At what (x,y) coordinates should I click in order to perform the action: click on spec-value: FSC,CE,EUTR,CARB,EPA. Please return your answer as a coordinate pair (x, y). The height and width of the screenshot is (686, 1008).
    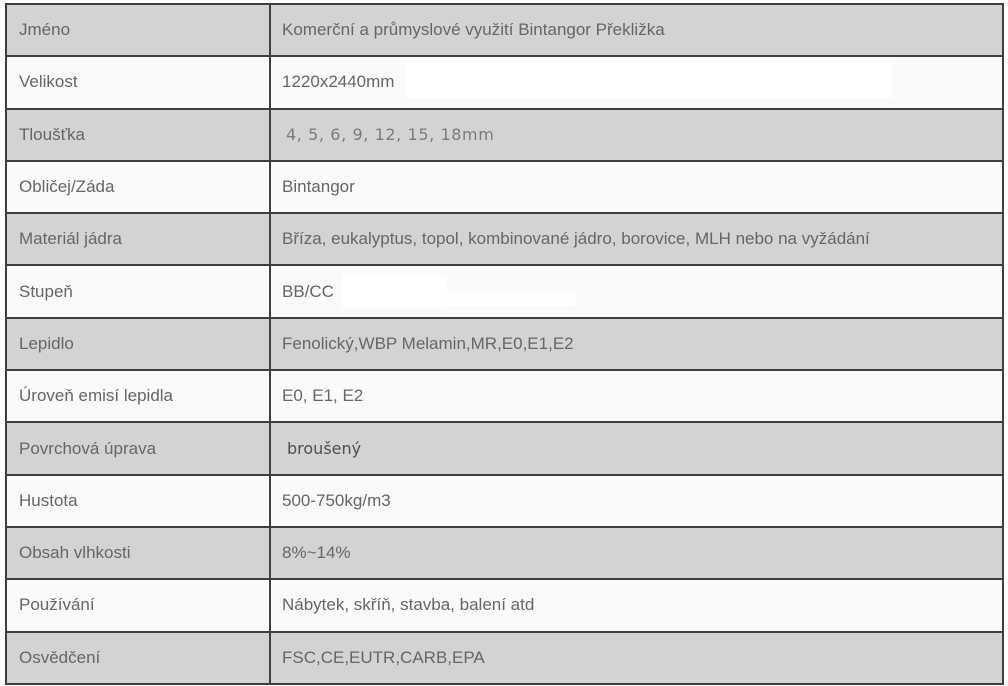
    Looking at the image, I should click on (383, 657).